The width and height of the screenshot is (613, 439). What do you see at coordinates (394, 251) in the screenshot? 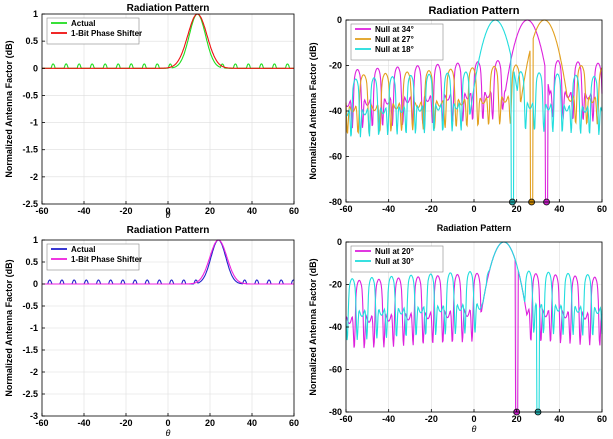
I see `legend-label: Null at 20°` at bounding box center [394, 251].